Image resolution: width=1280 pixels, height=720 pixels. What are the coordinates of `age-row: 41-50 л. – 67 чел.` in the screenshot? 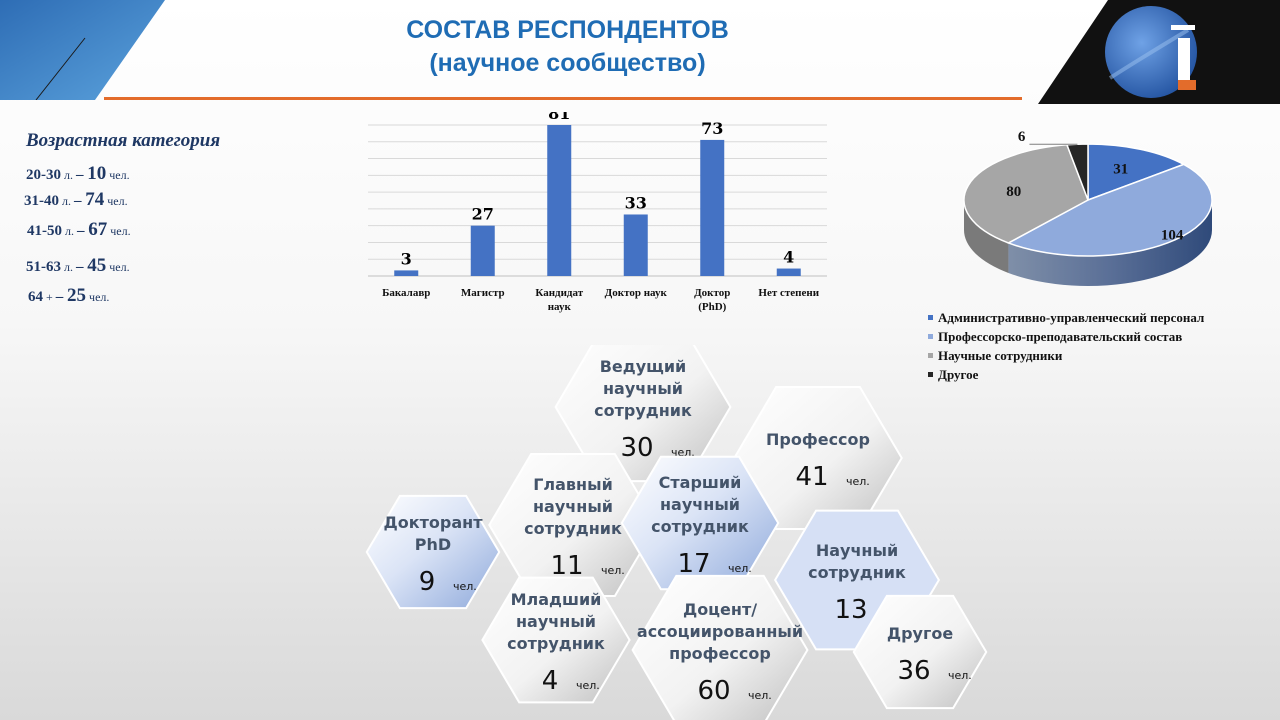 It's located at (79, 230).